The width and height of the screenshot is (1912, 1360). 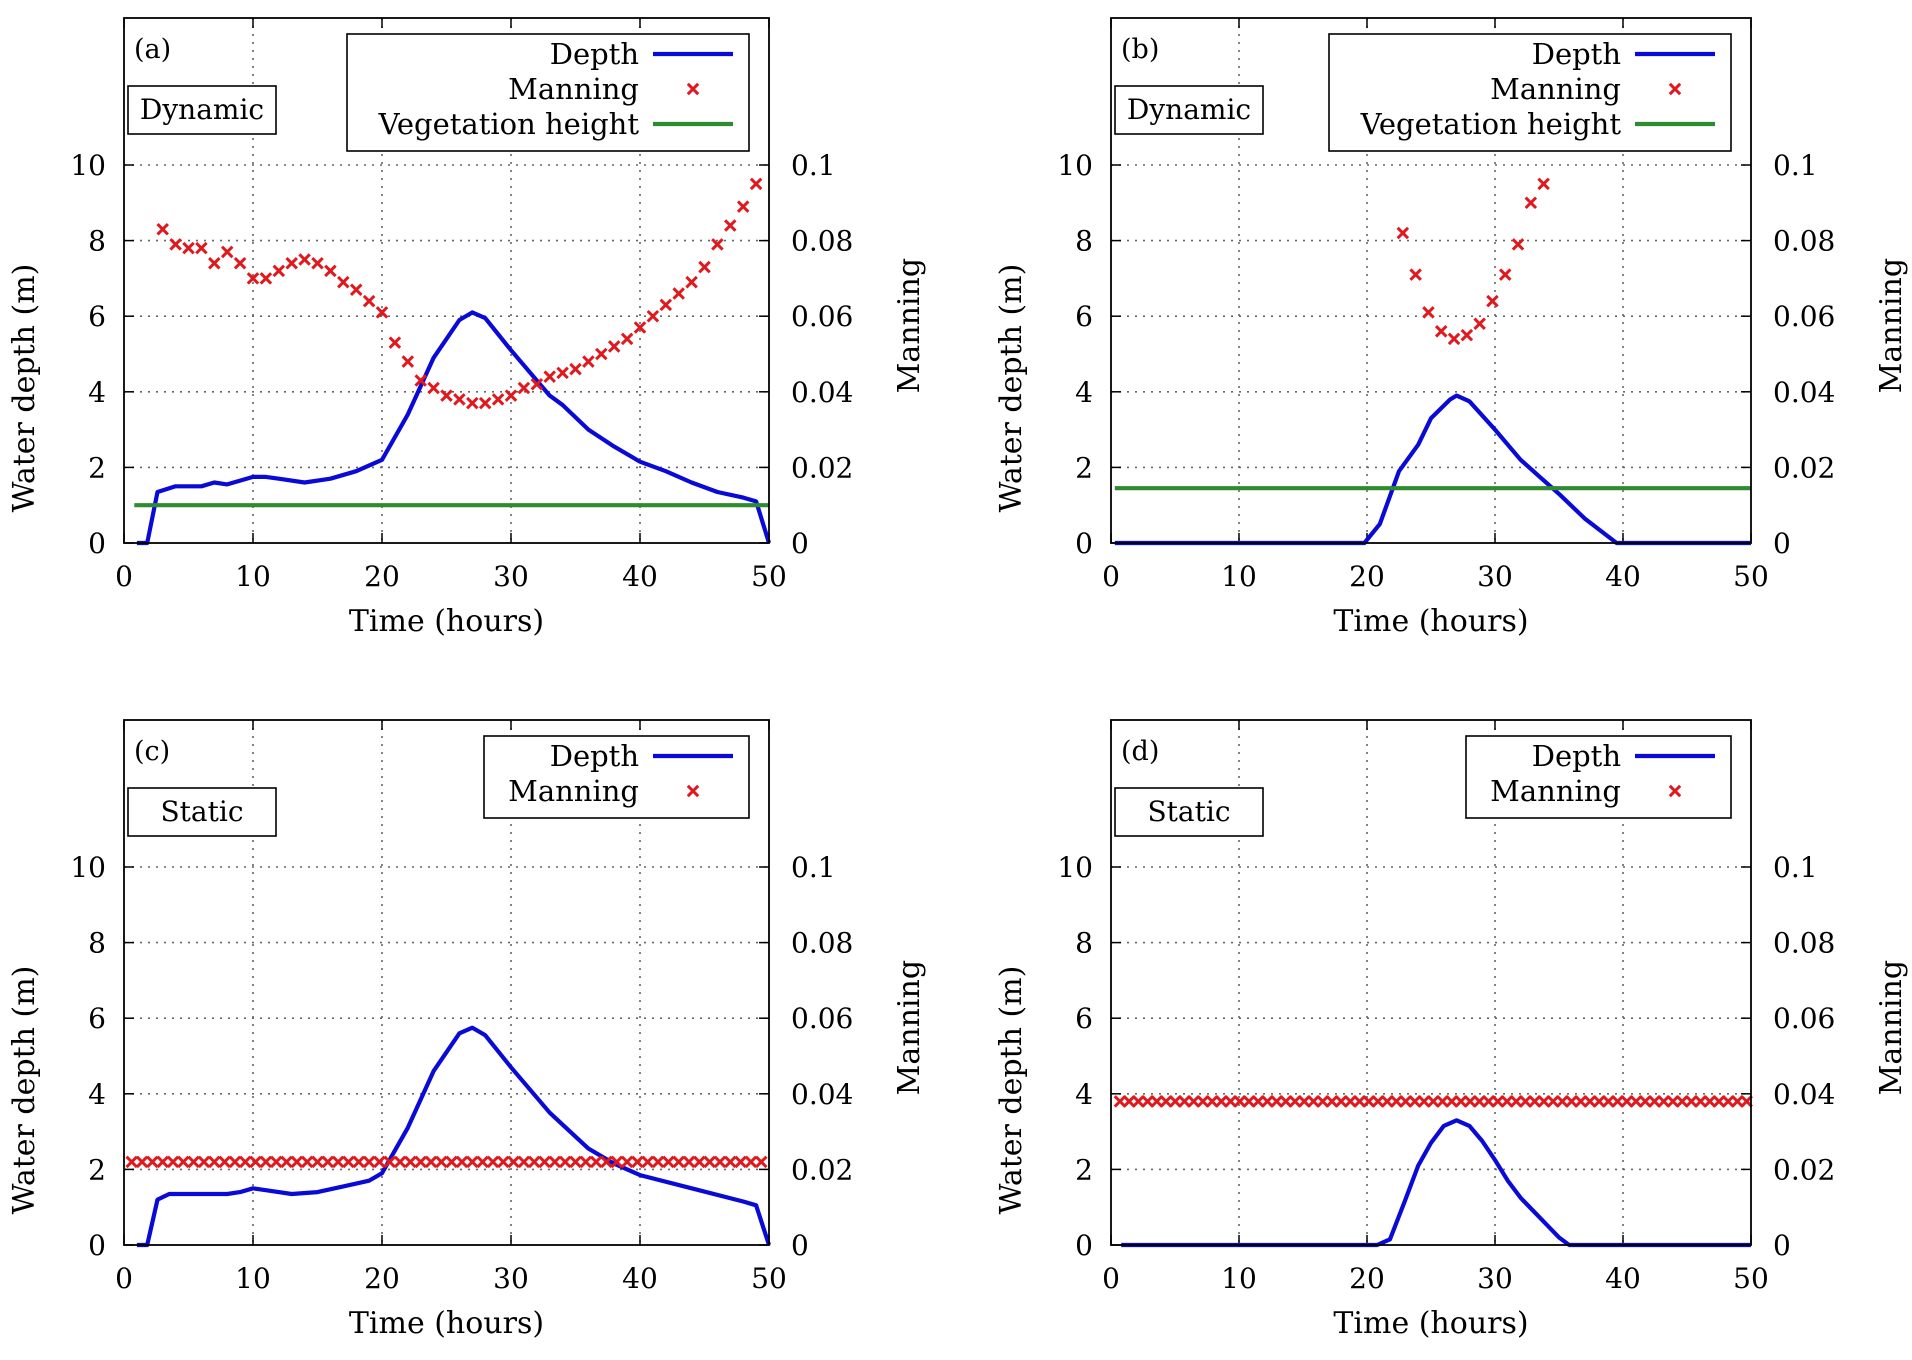 What do you see at coordinates (822, 1169) in the screenshot?
I see `y2-tick-label: 0.02` at bounding box center [822, 1169].